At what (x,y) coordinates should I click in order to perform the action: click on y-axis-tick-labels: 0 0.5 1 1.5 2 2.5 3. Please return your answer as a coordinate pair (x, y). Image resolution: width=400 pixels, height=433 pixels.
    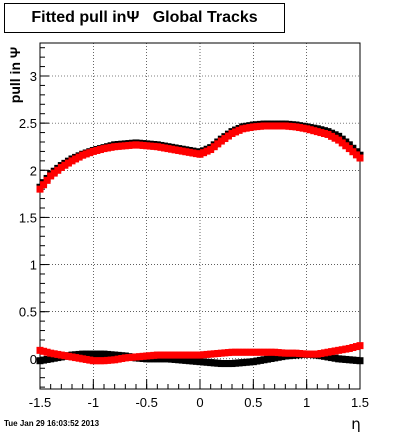
    Looking at the image, I should click on (28, 218).